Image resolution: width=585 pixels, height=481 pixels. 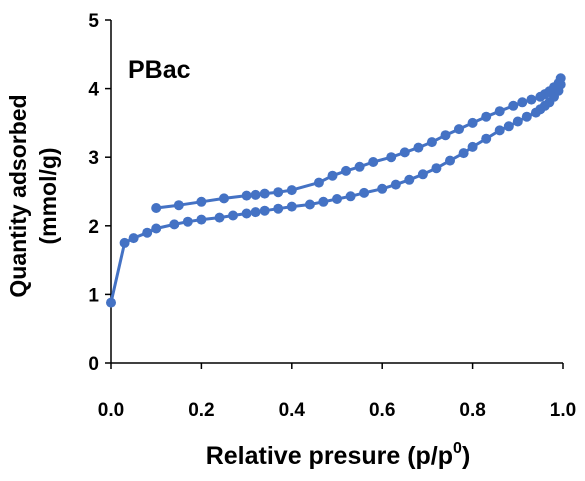 What do you see at coordinates (93, 21) in the screenshot?
I see `y-tick-label: 5` at bounding box center [93, 21].